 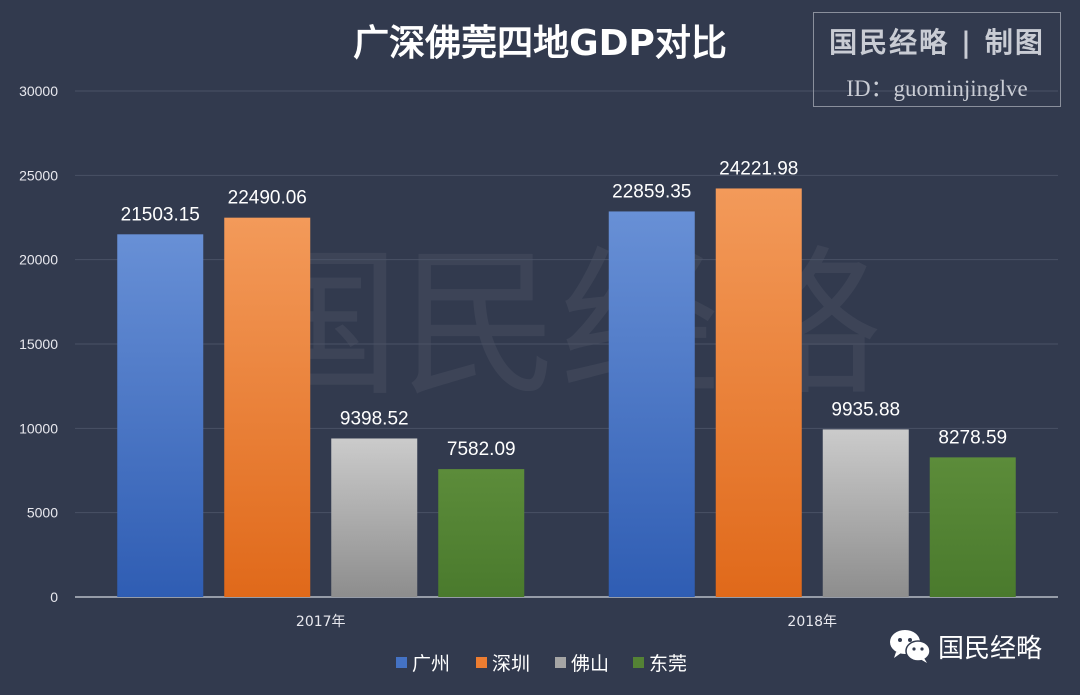 What do you see at coordinates (651, 404) in the screenshot?
I see `bar-广州-2018年` at bounding box center [651, 404].